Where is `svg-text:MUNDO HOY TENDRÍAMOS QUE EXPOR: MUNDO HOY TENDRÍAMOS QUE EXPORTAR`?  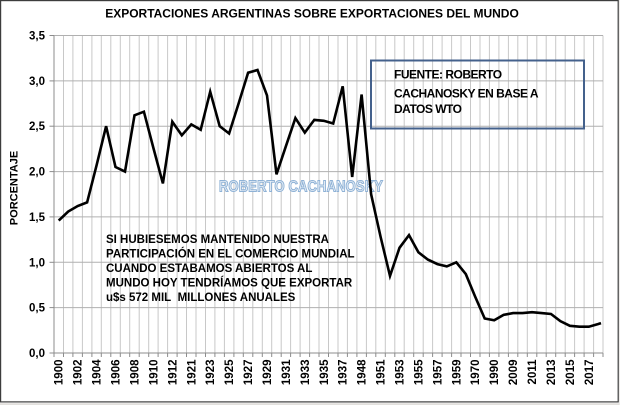 svg-text:MUNDO HOY TENDRÍAMOS QUE EXPOR: MUNDO HOY TENDRÍAMOS QUE EXPORTAR is located at coordinates (229, 283).